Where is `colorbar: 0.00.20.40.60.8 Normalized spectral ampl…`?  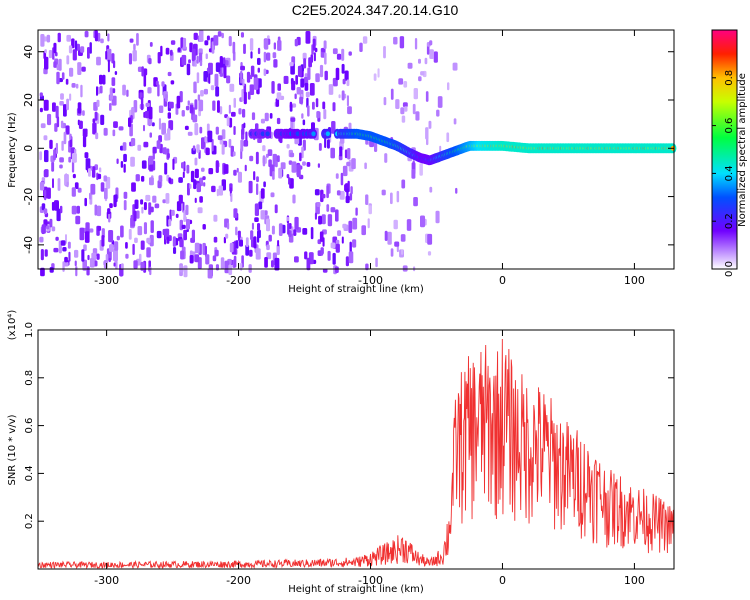 colorbar: 0.00.20.40.60.8 Normalized spectral ampl… is located at coordinates (730, 153).